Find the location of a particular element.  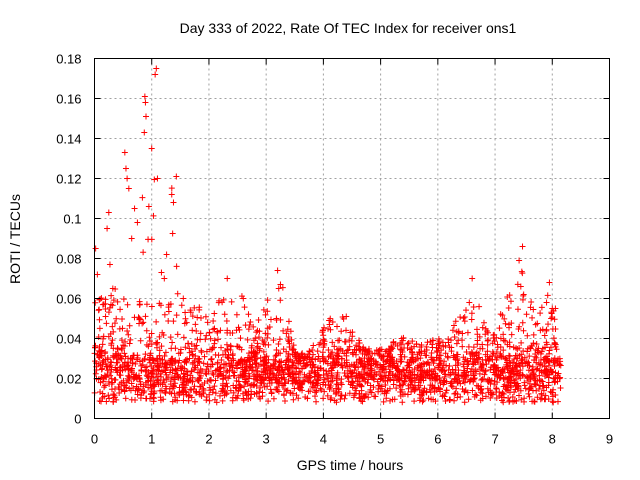

x-tick-label: 1 is located at coordinates (151, 439).